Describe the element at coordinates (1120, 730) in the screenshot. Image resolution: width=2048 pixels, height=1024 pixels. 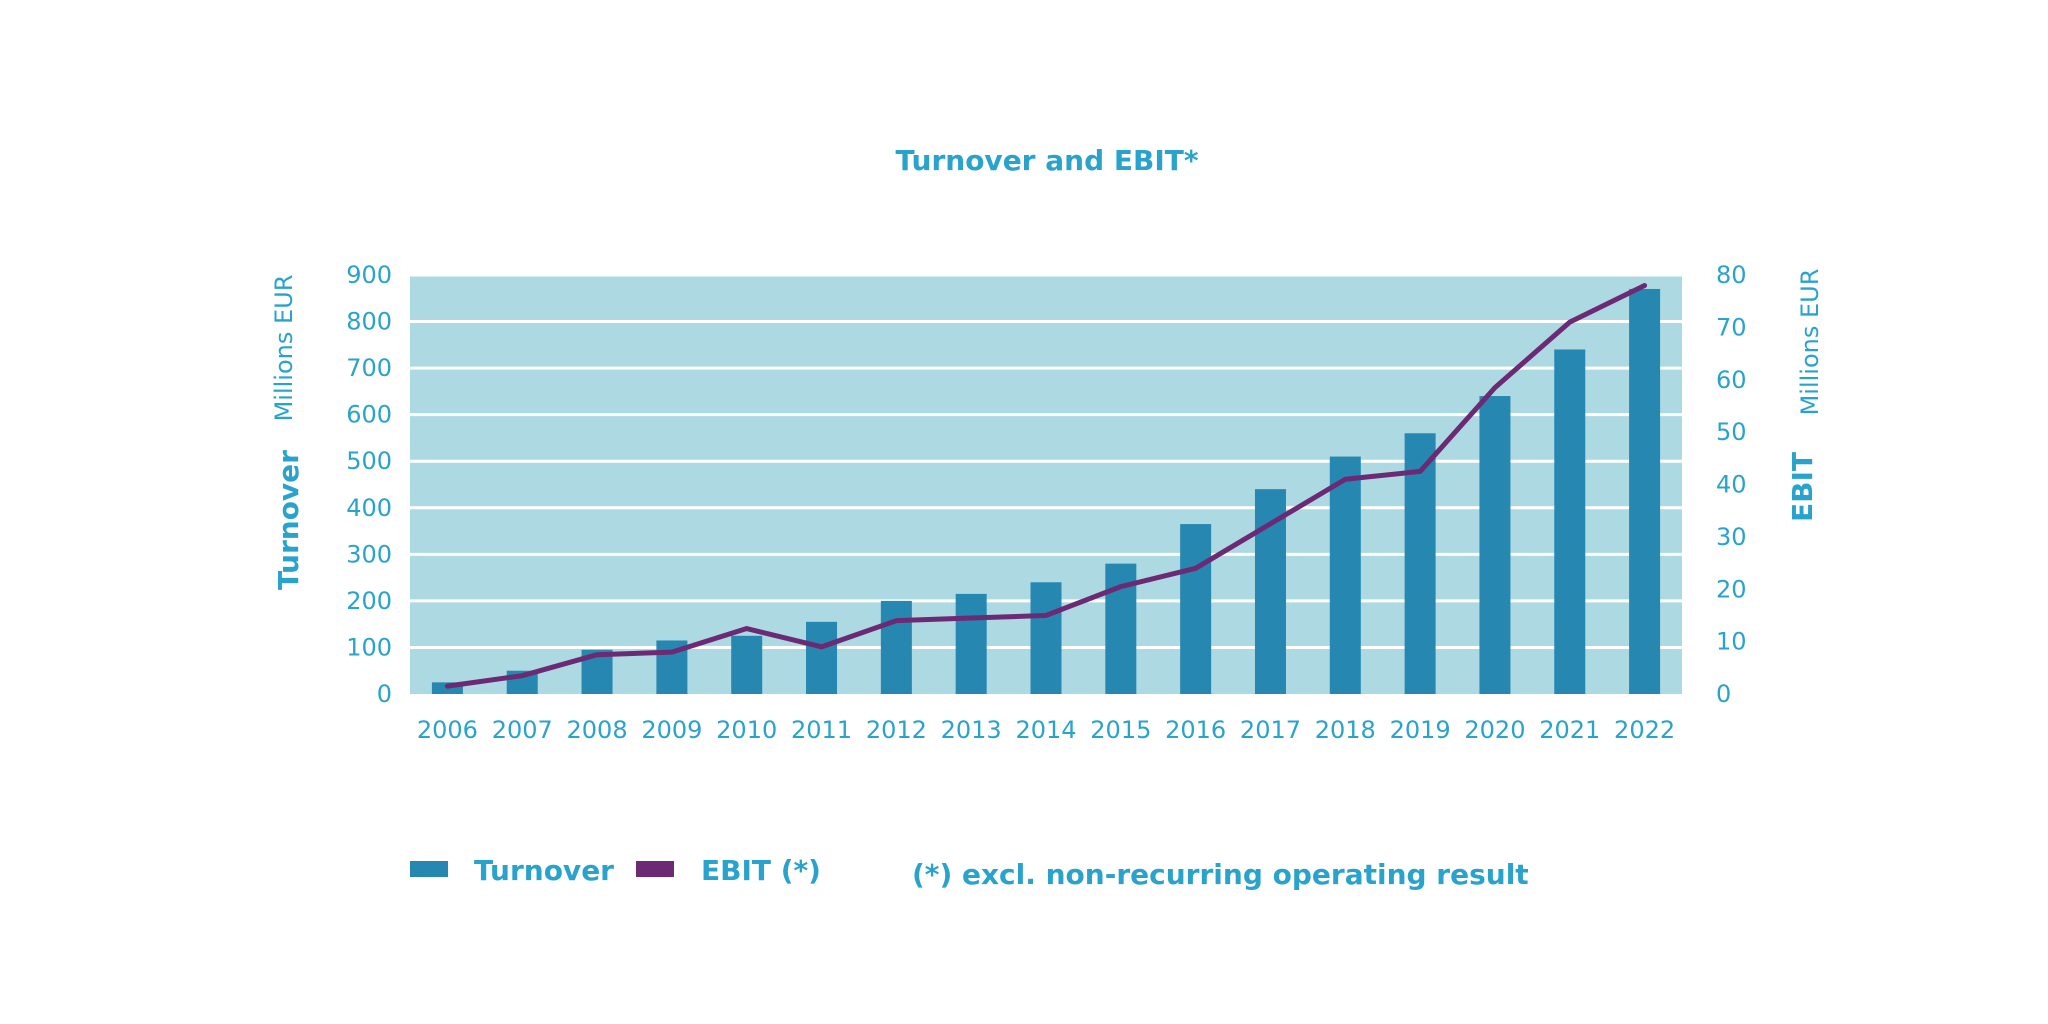
I see `x-tick-label: 2015` at that location.